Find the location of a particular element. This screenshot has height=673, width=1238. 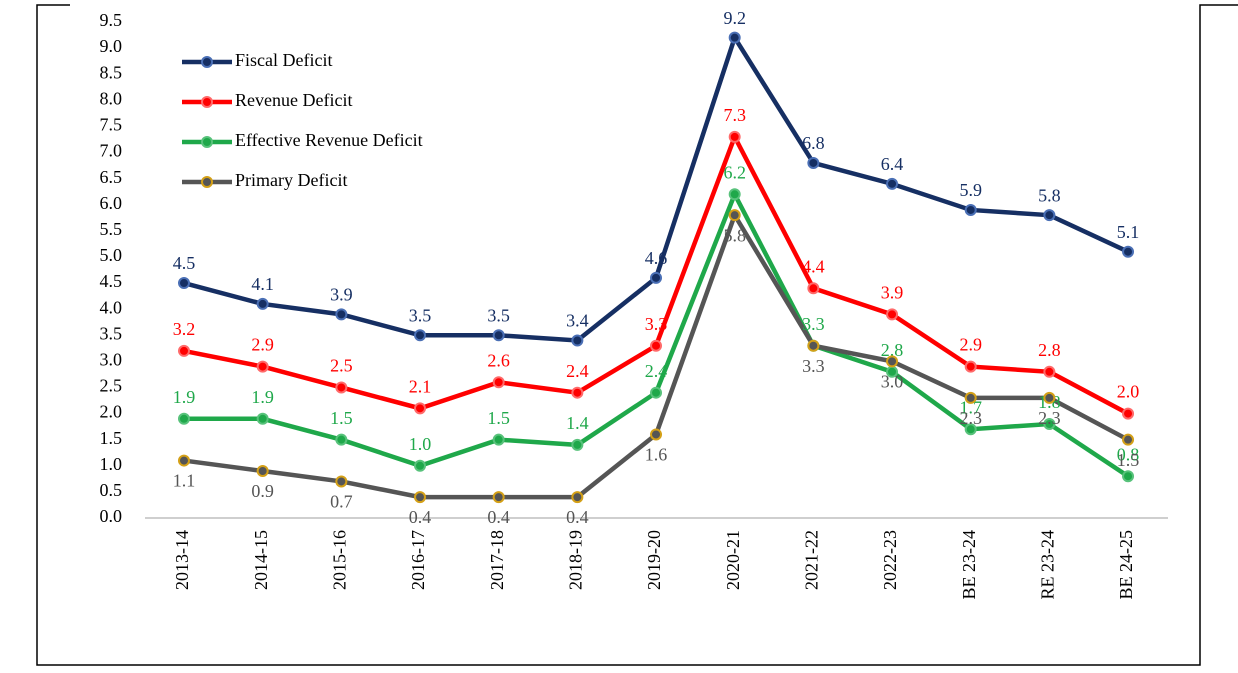

data-label: 2.0 is located at coordinates (1128, 392).